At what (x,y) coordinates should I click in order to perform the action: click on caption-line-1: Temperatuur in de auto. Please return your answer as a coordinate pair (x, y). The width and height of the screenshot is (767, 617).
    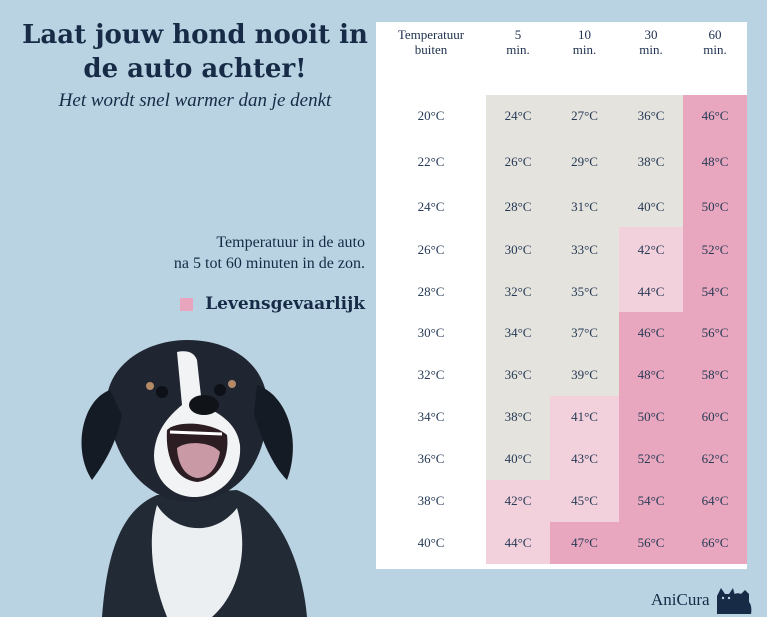
    Looking at the image, I should click on (290, 242).